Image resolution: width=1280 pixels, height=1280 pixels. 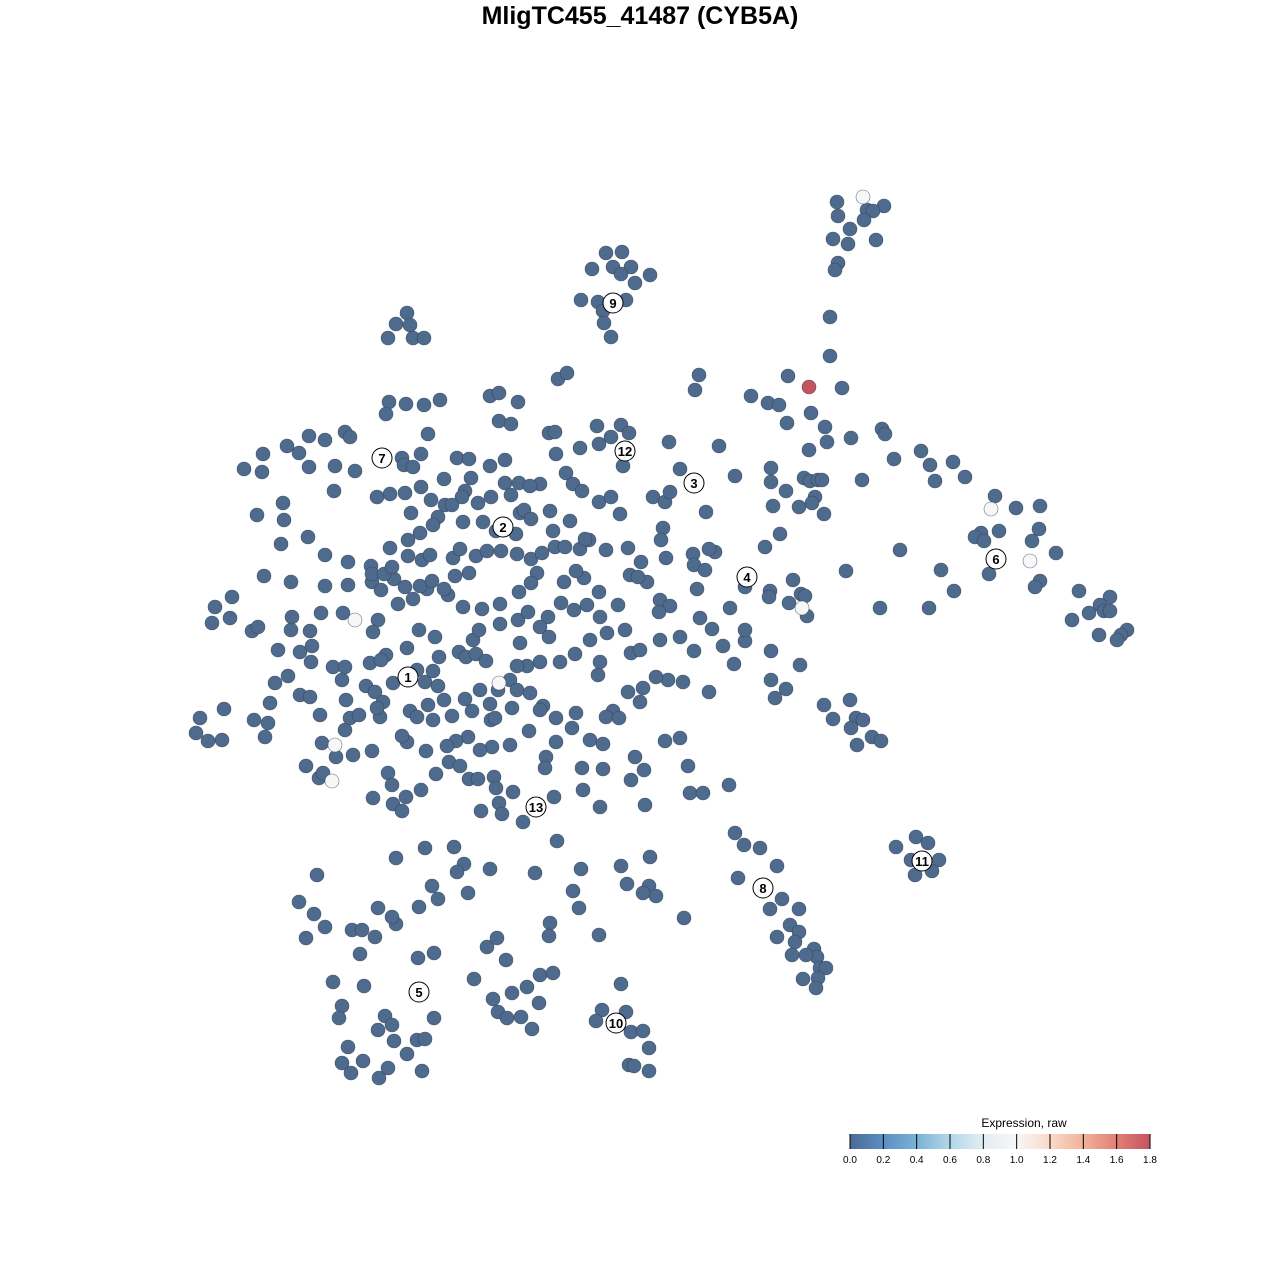 What do you see at coordinates (1150, 1160) in the screenshot?
I see `legend-tick-label: 1.8` at bounding box center [1150, 1160].